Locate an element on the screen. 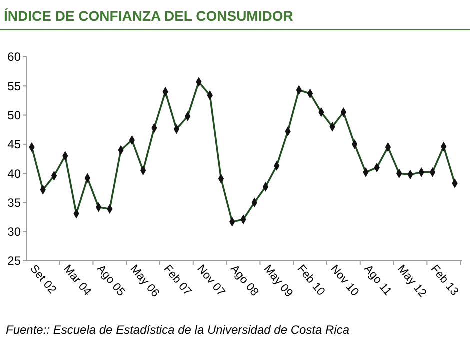 This screenshot has width=470, height=346. x-tick-label: Nov 07 is located at coordinates (211, 281).